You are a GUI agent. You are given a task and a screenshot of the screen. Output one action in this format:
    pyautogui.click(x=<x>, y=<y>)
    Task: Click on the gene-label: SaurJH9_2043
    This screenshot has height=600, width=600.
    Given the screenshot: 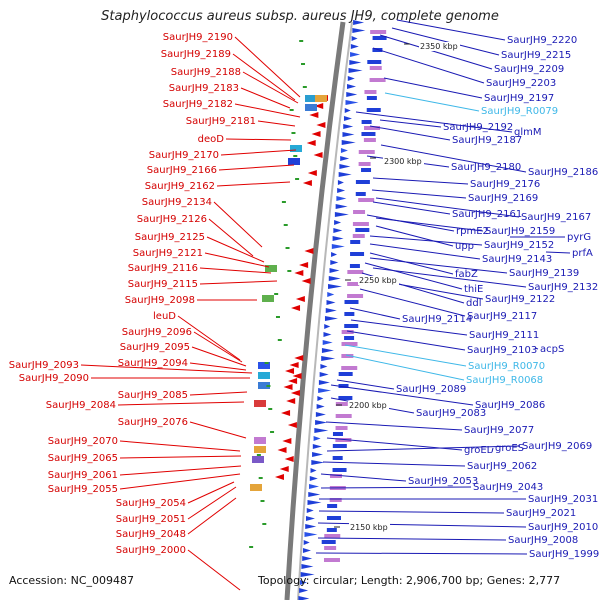 What is the action you would take?
    pyautogui.click(x=508, y=487)
    